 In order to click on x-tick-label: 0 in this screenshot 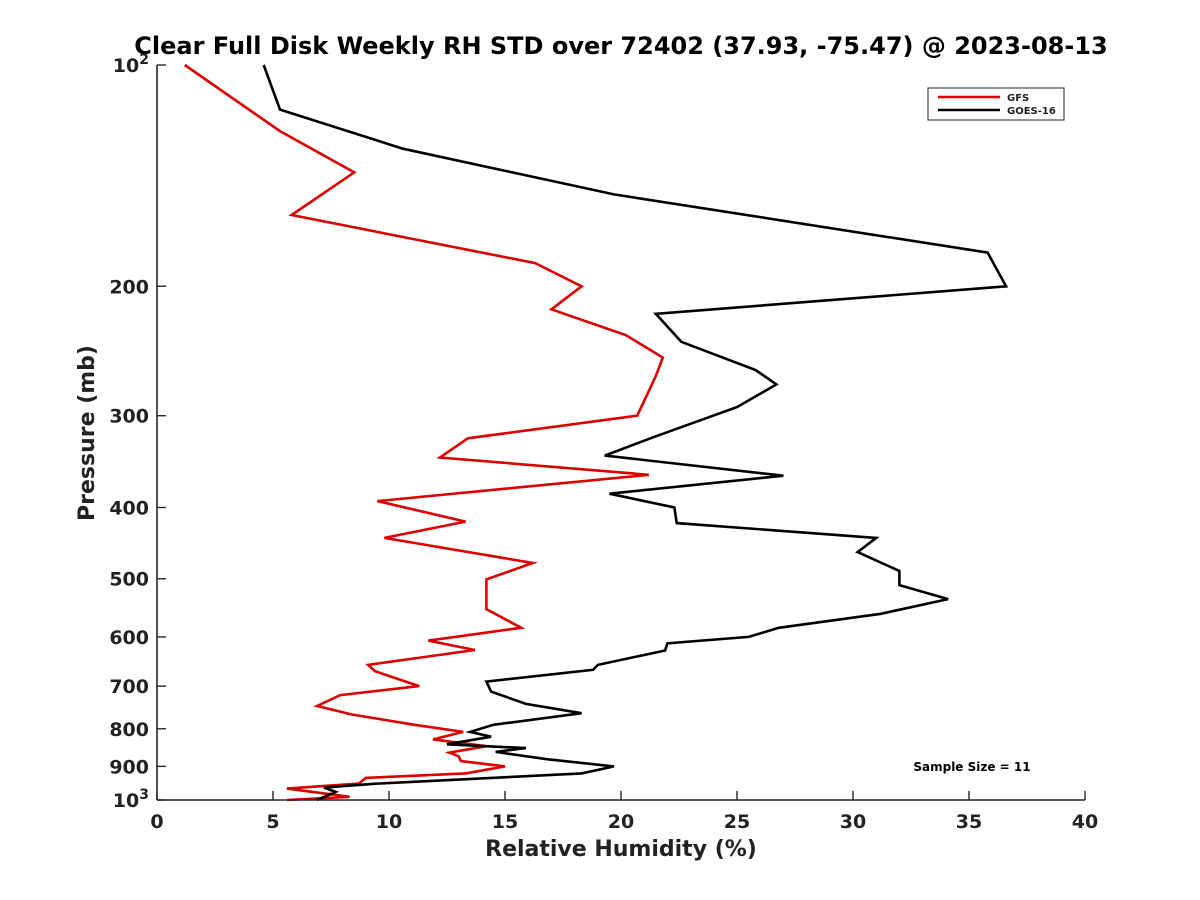, I will do `click(156, 822)`.